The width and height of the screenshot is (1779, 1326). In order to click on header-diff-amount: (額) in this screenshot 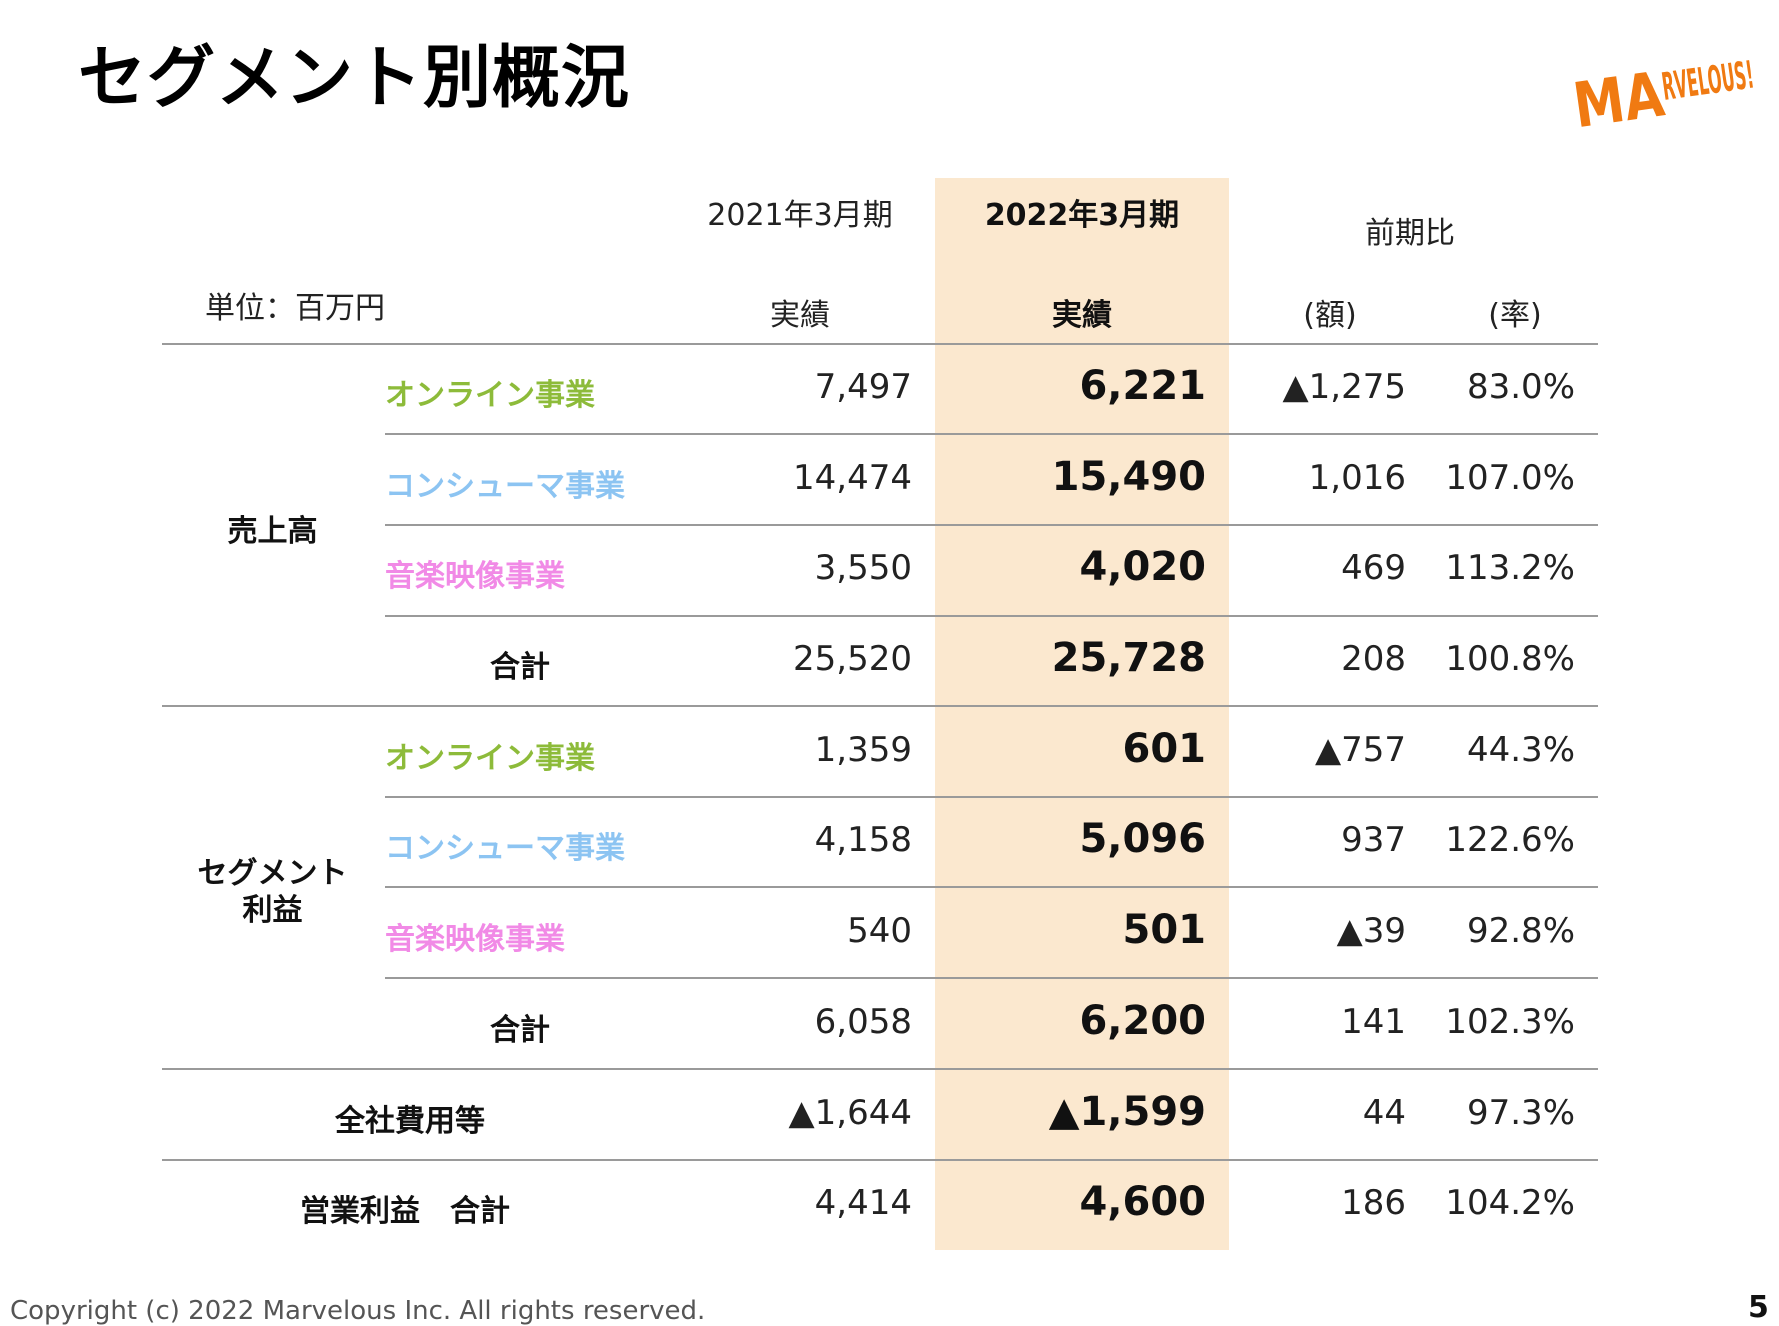, I will do `click(1330, 315)`.